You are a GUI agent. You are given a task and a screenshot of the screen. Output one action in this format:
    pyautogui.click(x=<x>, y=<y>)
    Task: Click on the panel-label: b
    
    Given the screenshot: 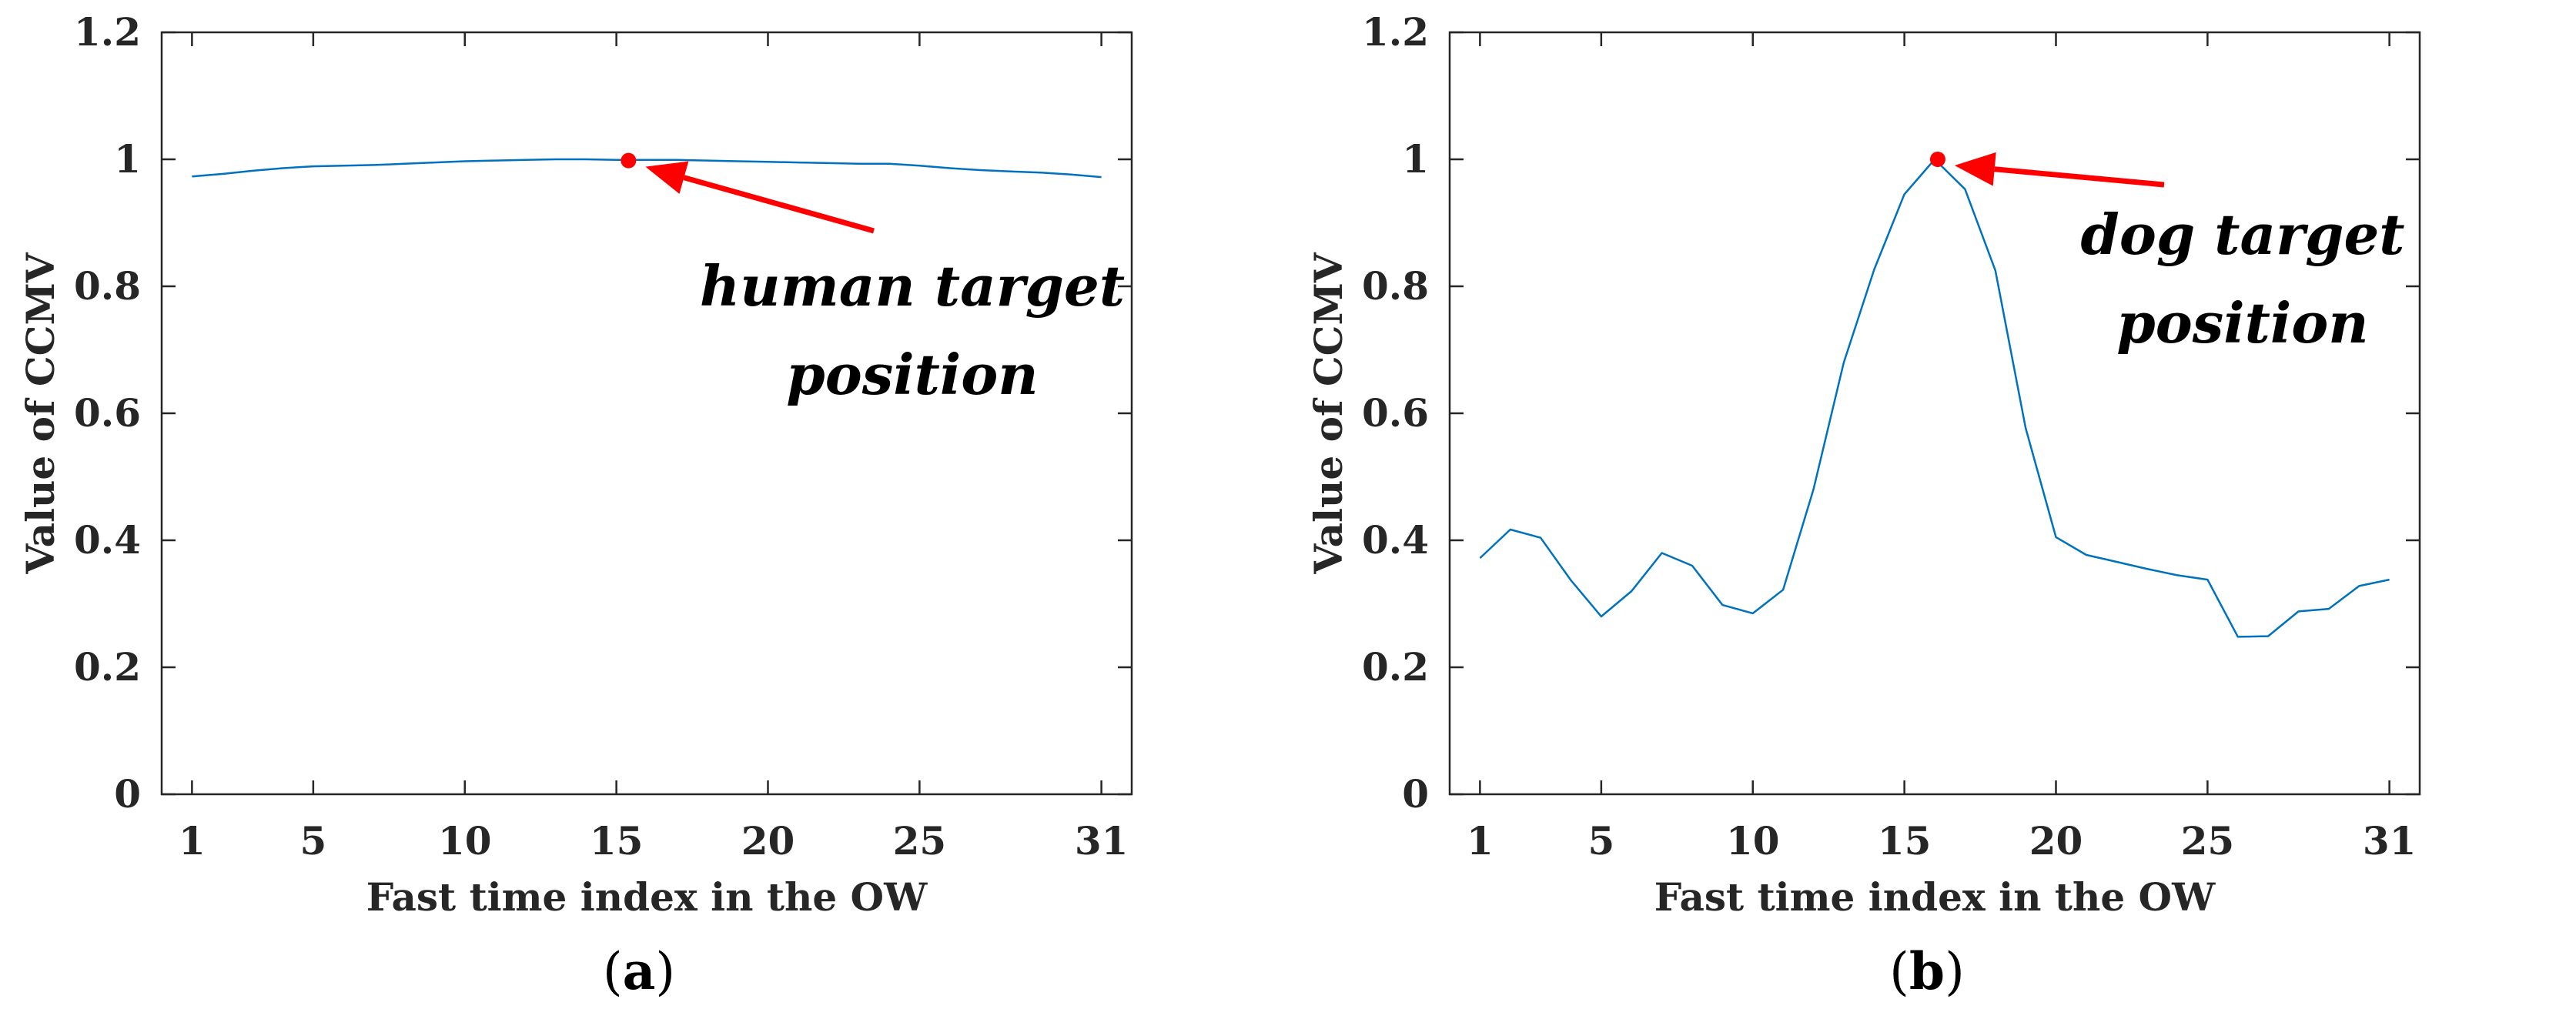 What is the action you would take?
    pyautogui.click(x=1927, y=971)
    